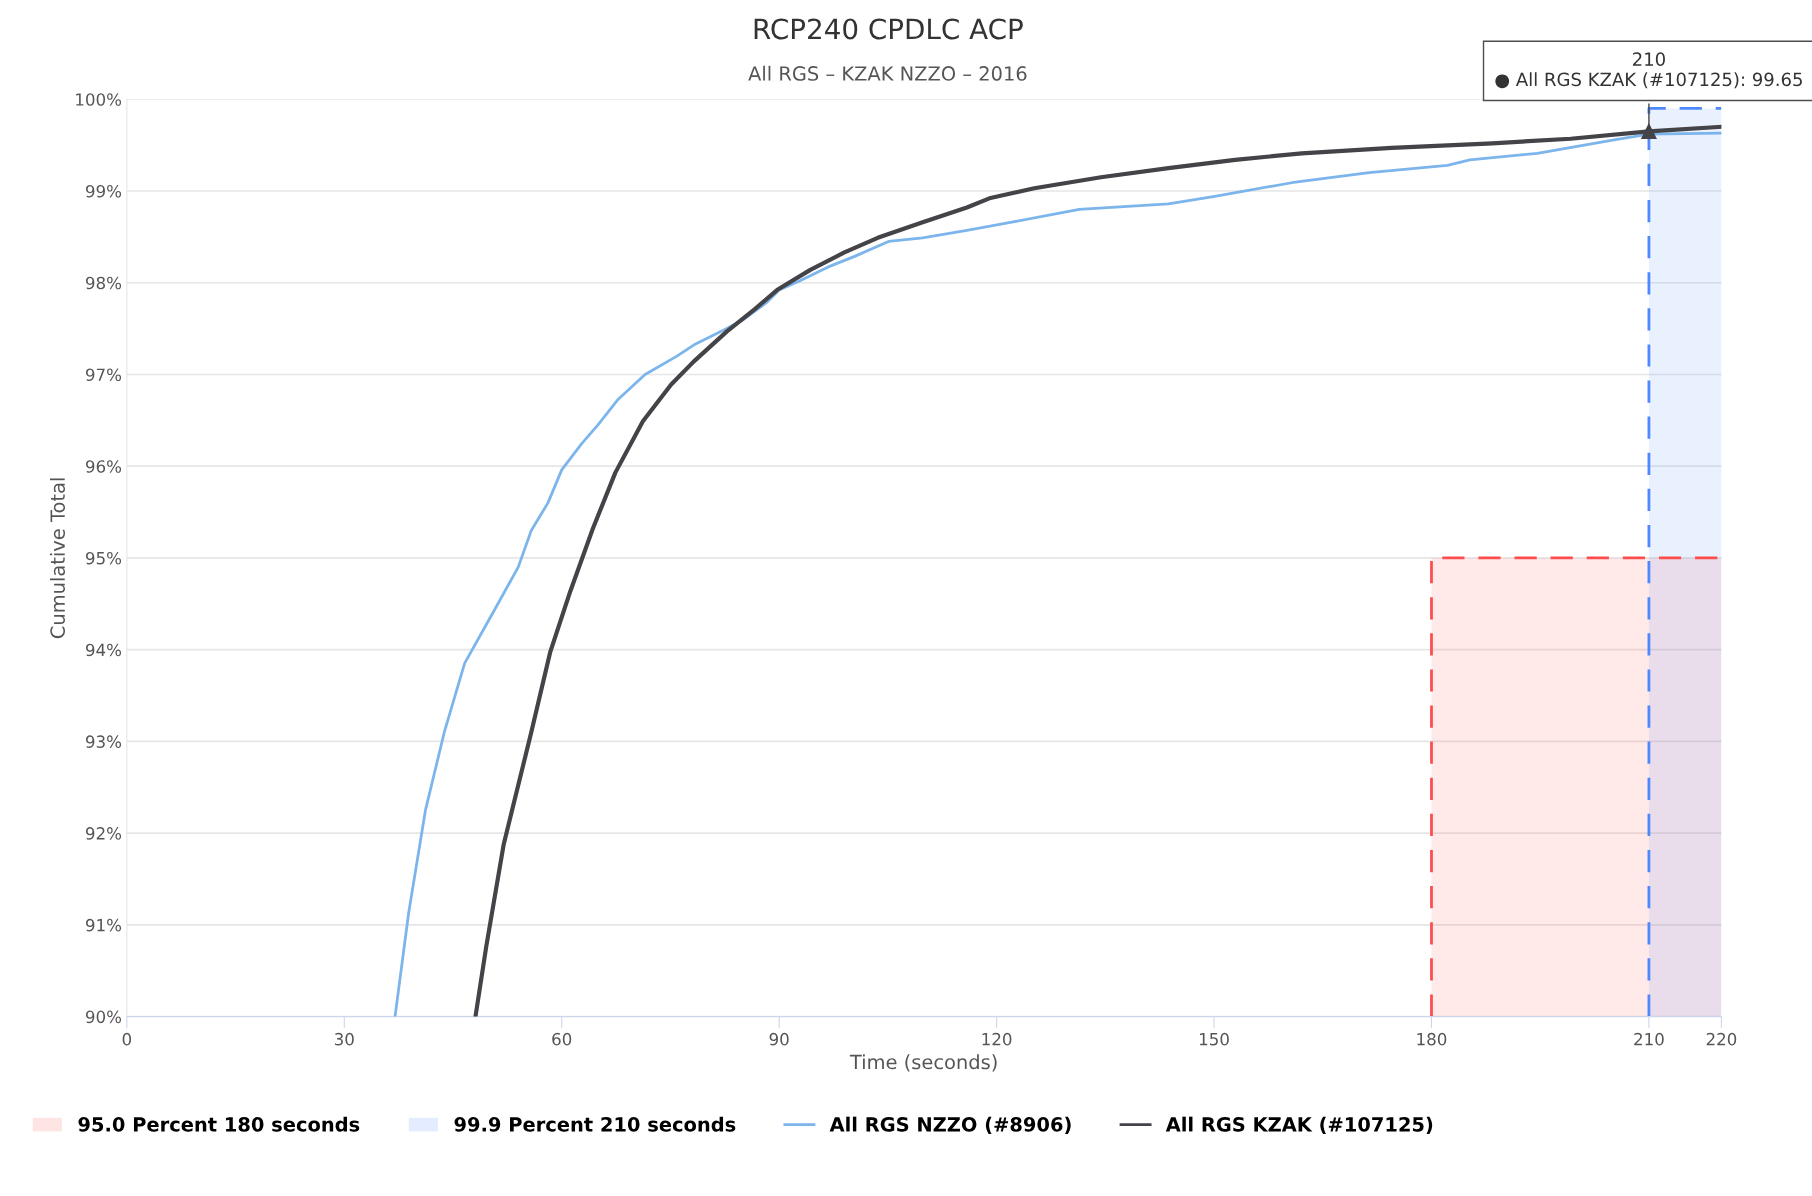  Describe the element at coordinates (103, 375) in the screenshot. I see `y-tick-label: 97%` at that location.